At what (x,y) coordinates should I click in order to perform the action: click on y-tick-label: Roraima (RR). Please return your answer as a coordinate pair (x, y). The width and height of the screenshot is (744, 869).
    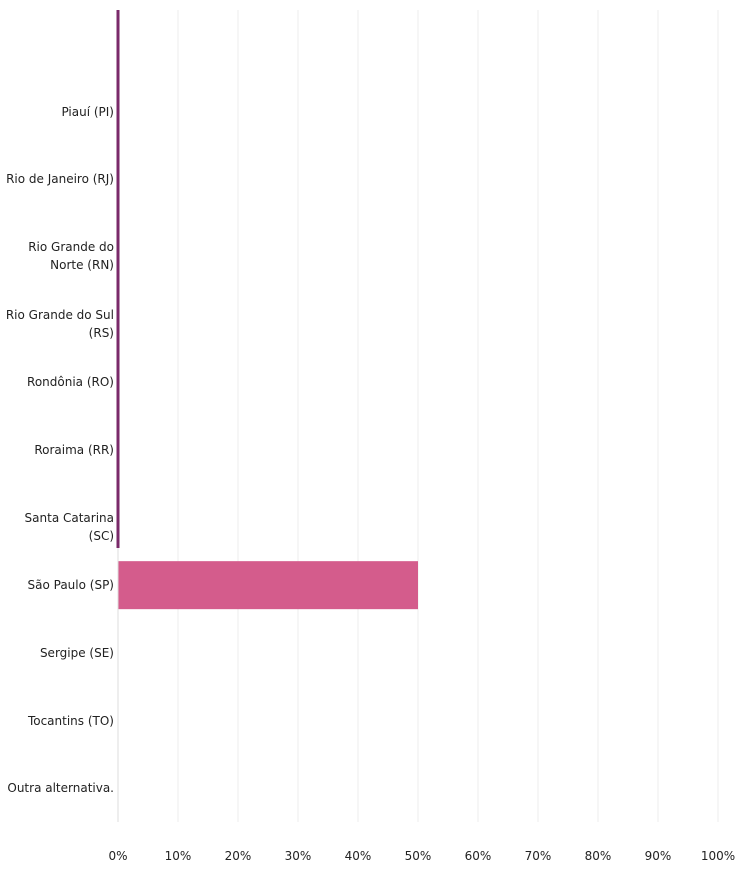
    Looking at the image, I should click on (74, 449).